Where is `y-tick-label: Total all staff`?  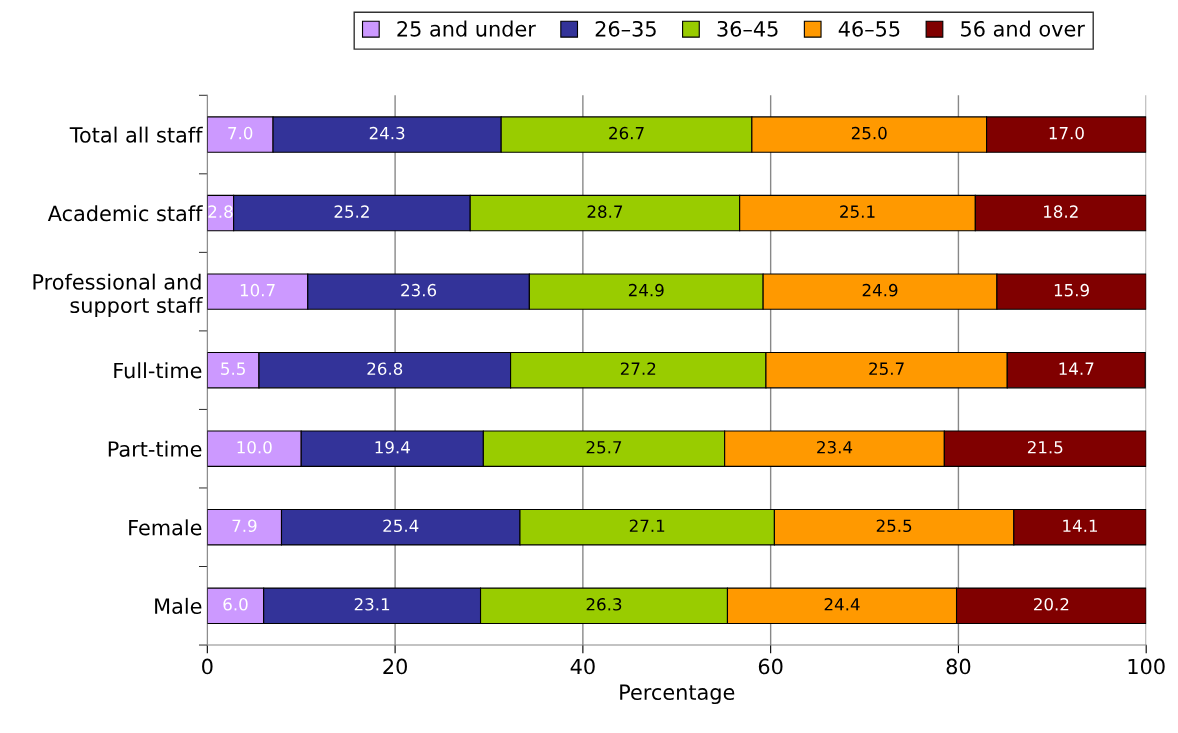 y-tick-label: Total all staff is located at coordinates (136, 134).